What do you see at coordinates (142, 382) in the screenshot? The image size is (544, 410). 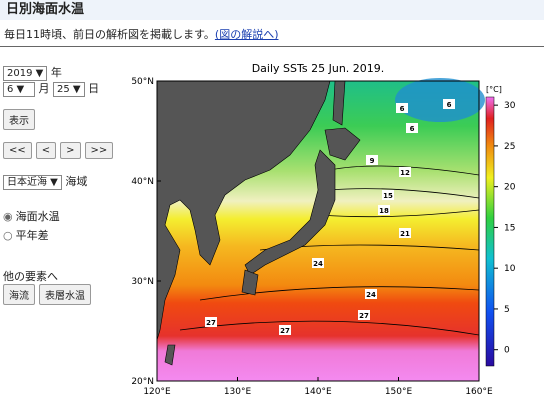 I see `y-tick-label: 20°N` at bounding box center [142, 382].